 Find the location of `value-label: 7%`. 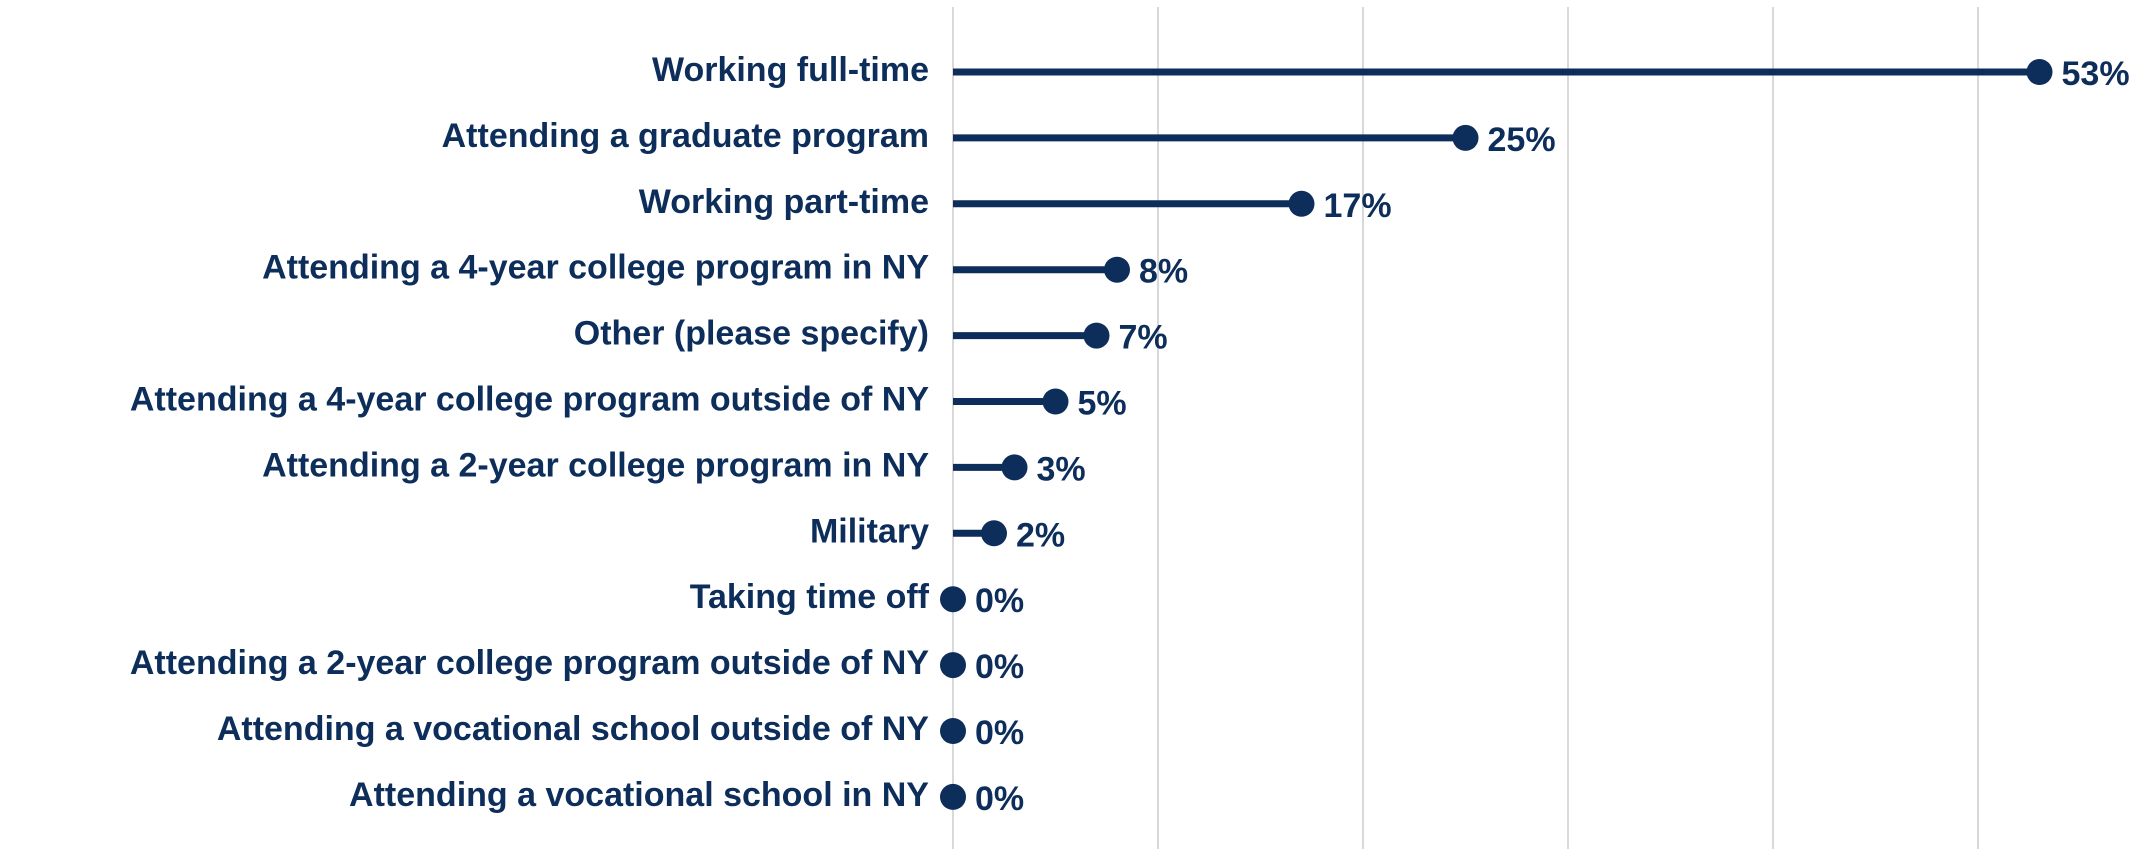

value-label: 7% is located at coordinates (1143, 338).